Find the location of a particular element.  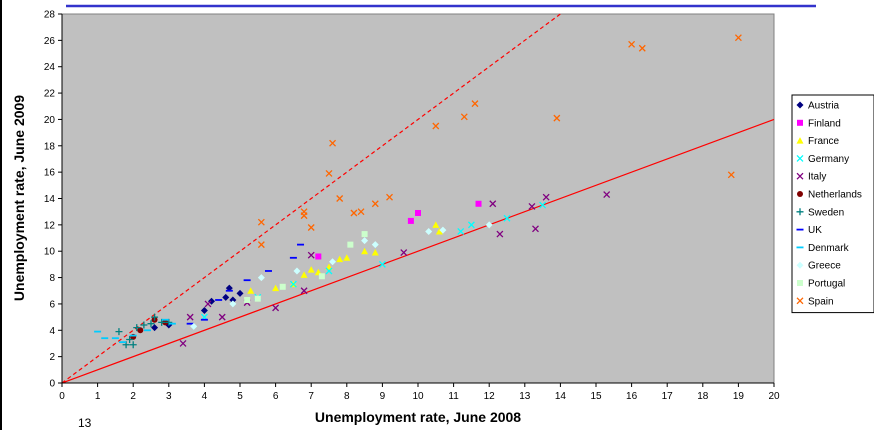

x-tick-label: 12 is located at coordinates (490, 396).